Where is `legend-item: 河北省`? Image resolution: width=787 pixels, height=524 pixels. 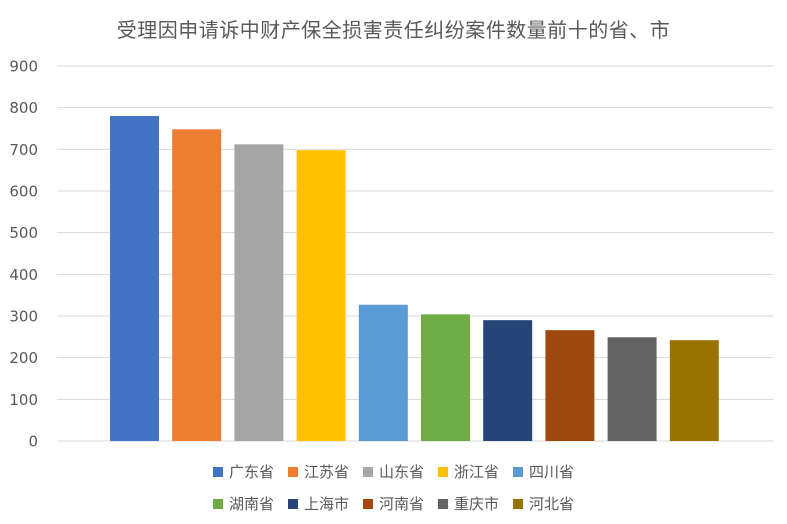 legend-item: 河北省 is located at coordinates (543, 503).